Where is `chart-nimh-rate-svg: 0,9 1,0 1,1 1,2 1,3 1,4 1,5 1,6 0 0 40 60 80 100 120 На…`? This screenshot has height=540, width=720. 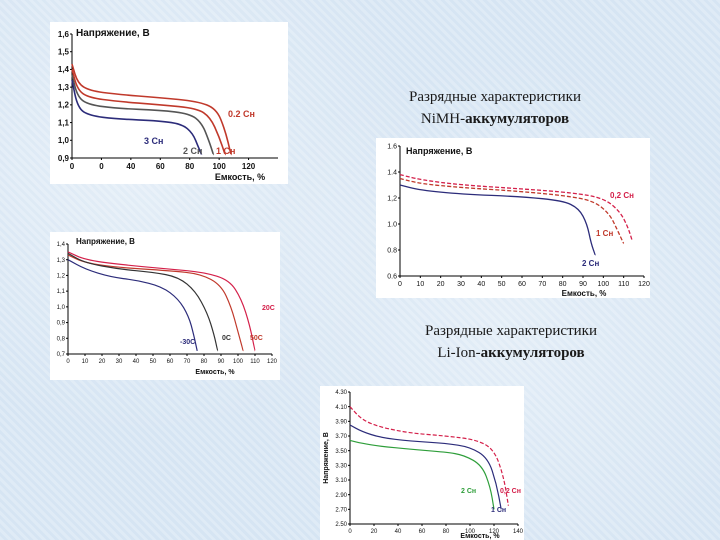 chart-nimh-rate-svg: 0,9 1,0 1,1 1,2 1,3 1,4 1,5 1,6 0 0 40 60 80 100 120 На… is located at coordinates (168, 105).